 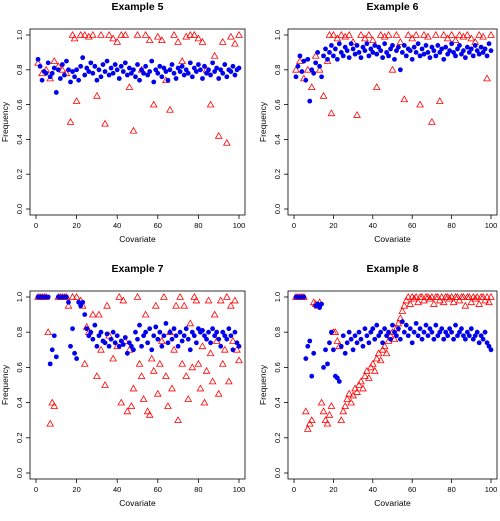 I want to click on x-tick-label: 60, so click(x=158, y=489).